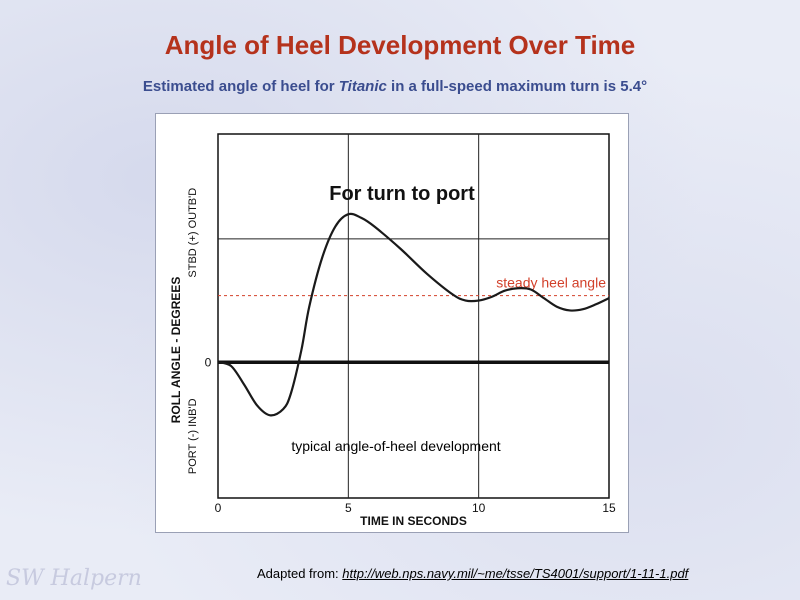  Describe the element at coordinates (240, 86) in the screenshot. I see `subtitle-pre: Estimated angle of heel for` at that location.